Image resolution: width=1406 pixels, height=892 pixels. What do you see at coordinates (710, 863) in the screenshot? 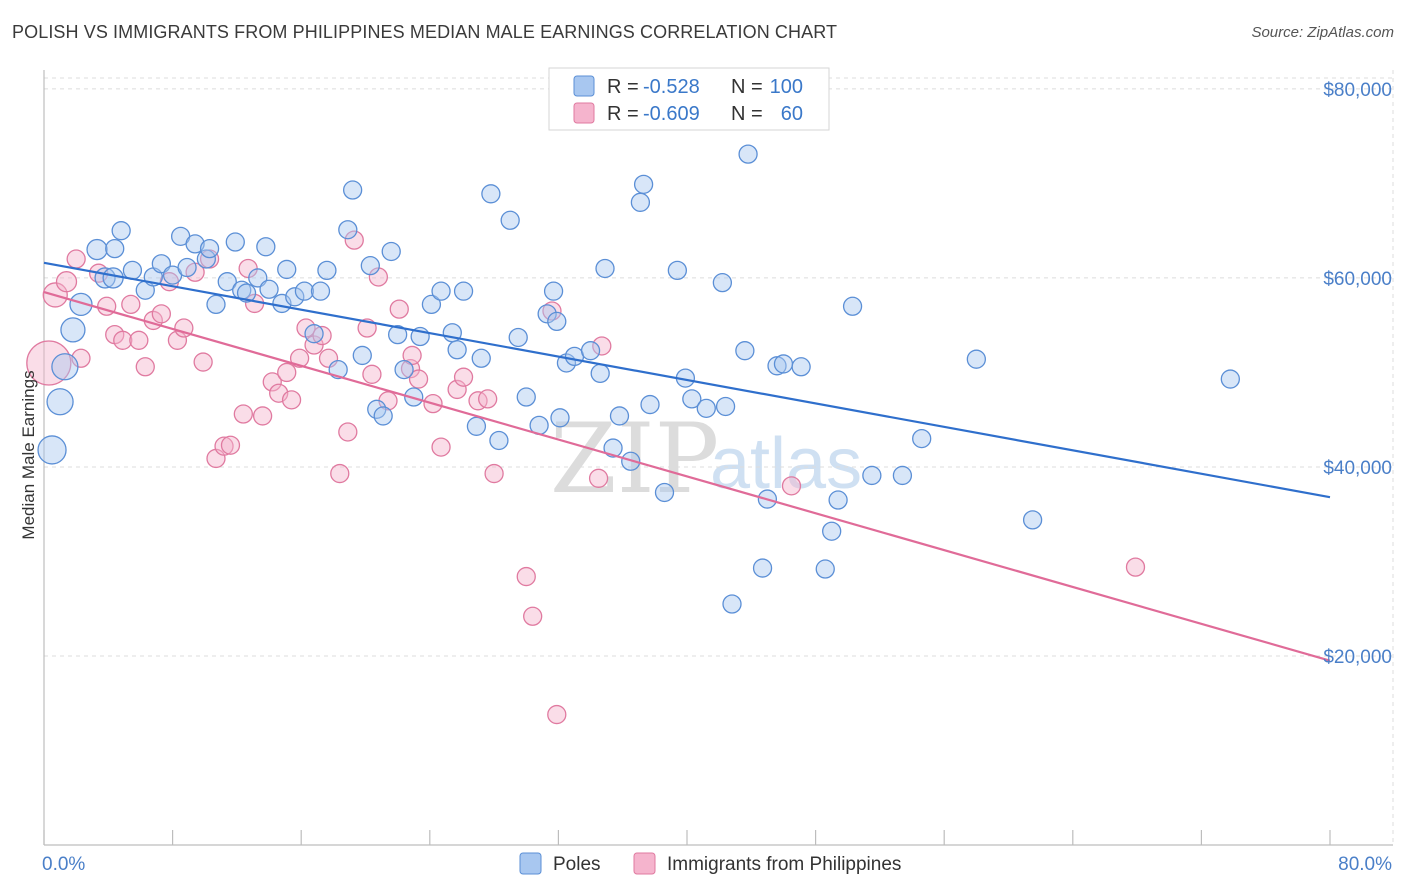
I see `bottom-legend: Poles Immigrants from Philippines` at bounding box center [710, 863].